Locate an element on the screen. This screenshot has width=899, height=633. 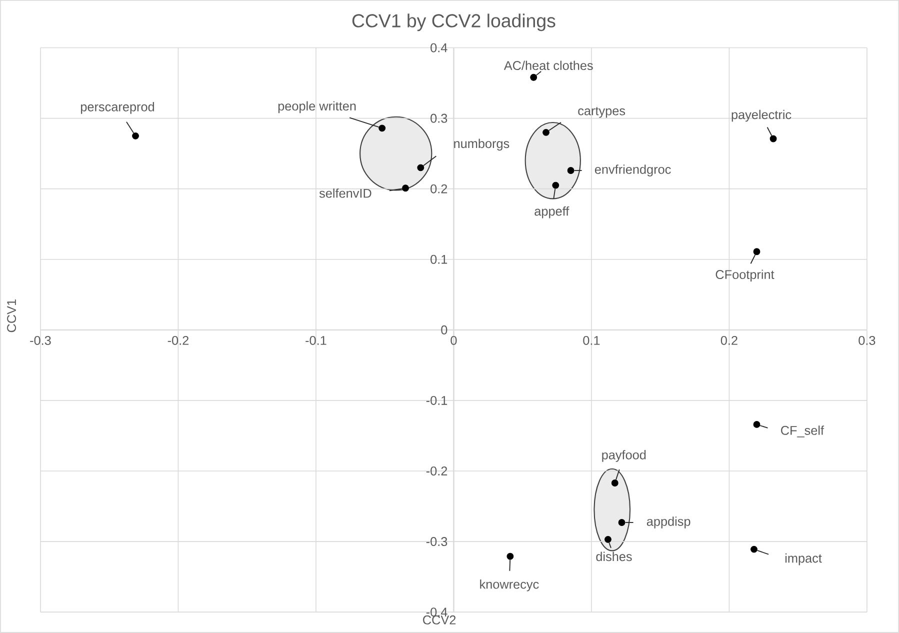
chart-title: CCV1 by CCV2 loadings is located at coordinates (454, 23).